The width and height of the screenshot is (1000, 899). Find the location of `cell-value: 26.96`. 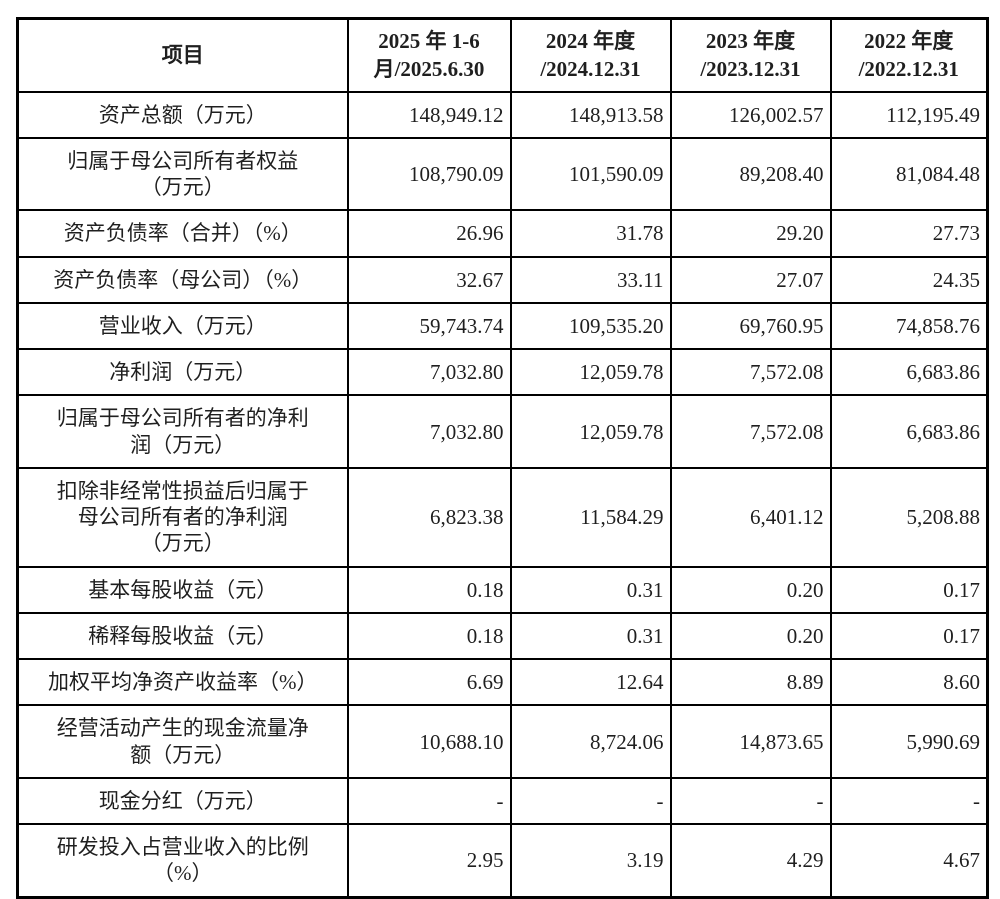

cell-value: 26.96 is located at coordinates (429, 233).